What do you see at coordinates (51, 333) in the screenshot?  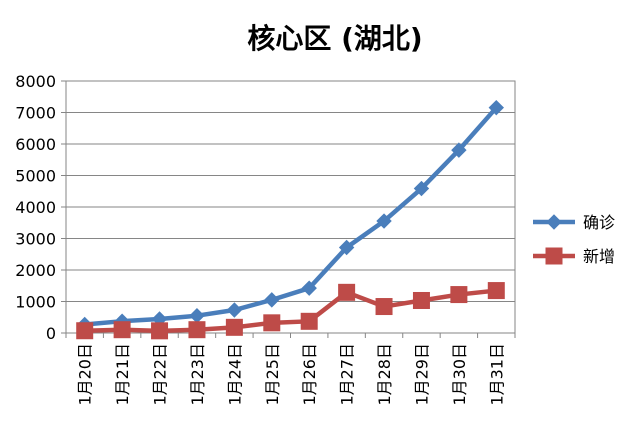 I see `y-tick-label: 0` at bounding box center [51, 333].